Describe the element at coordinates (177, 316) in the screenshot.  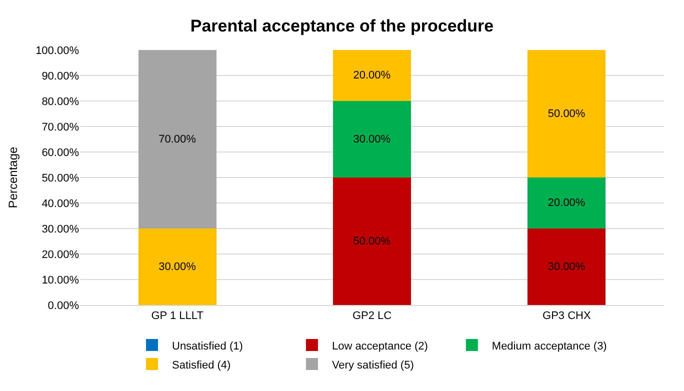
I see `x-tick-label: GP 1 LLLT` at that location.